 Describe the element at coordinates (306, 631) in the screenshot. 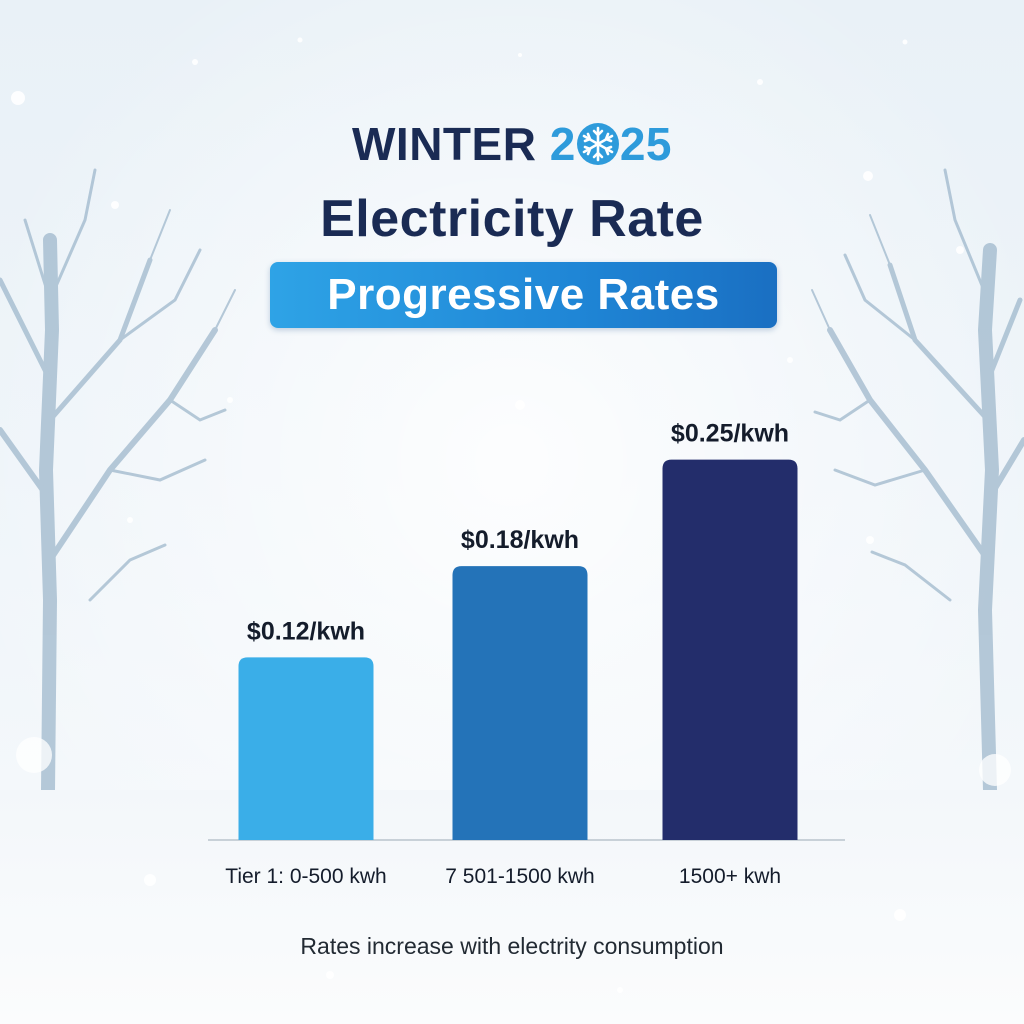

I see `bar-value-label-1: $0.12/kwh` at that location.